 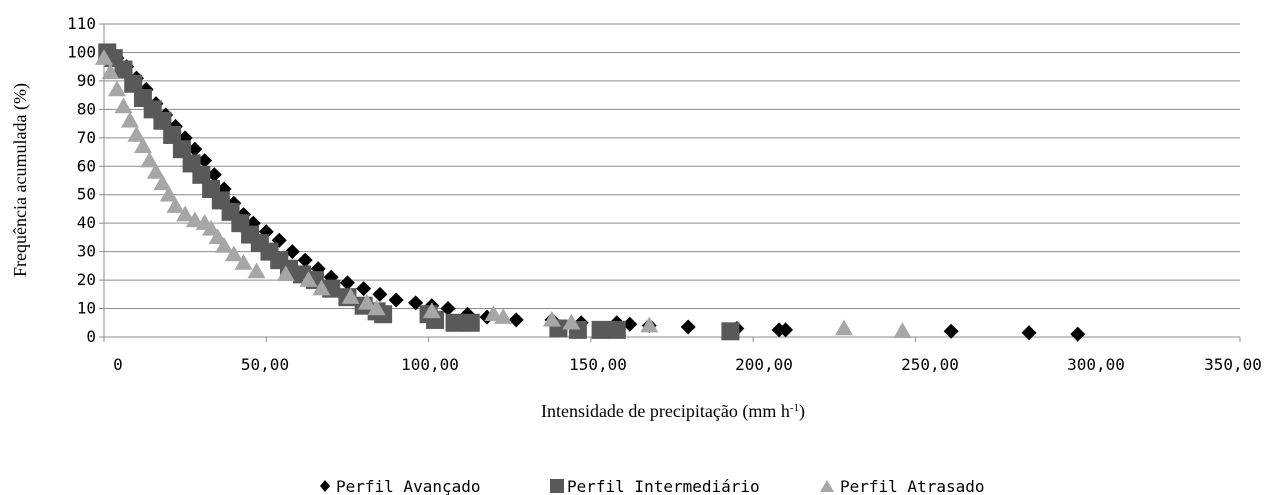 What do you see at coordinates (86, 194) in the screenshot?
I see `y-tick-label: 50` at bounding box center [86, 194].